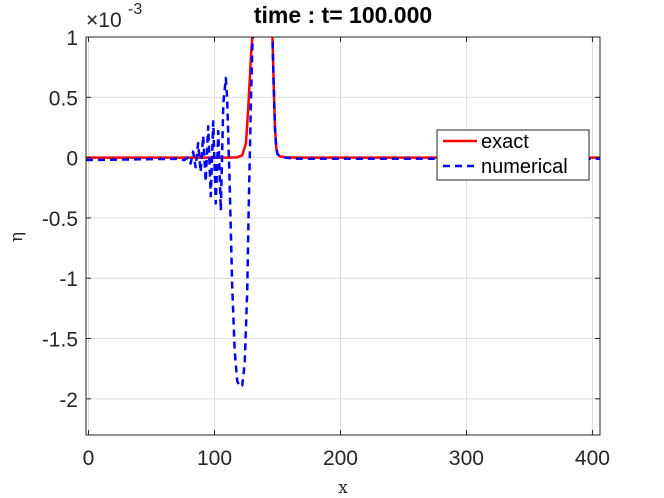 The width and height of the screenshot is (664, 498). What do you see at coordinates (68, 279) in the screenshot?
I see `y-tick-label: -1` at bounding box center [68, 279].